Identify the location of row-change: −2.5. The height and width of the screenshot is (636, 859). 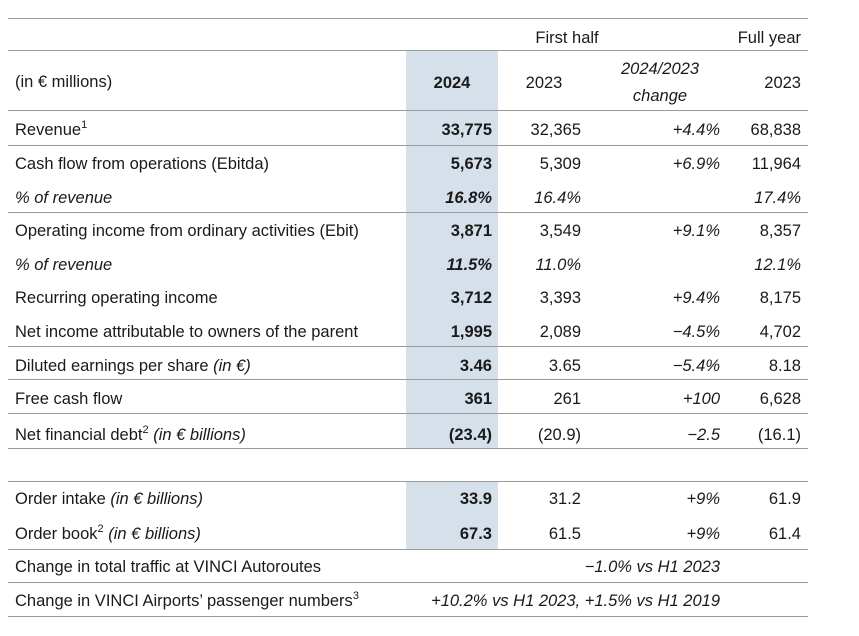
(703, 435).